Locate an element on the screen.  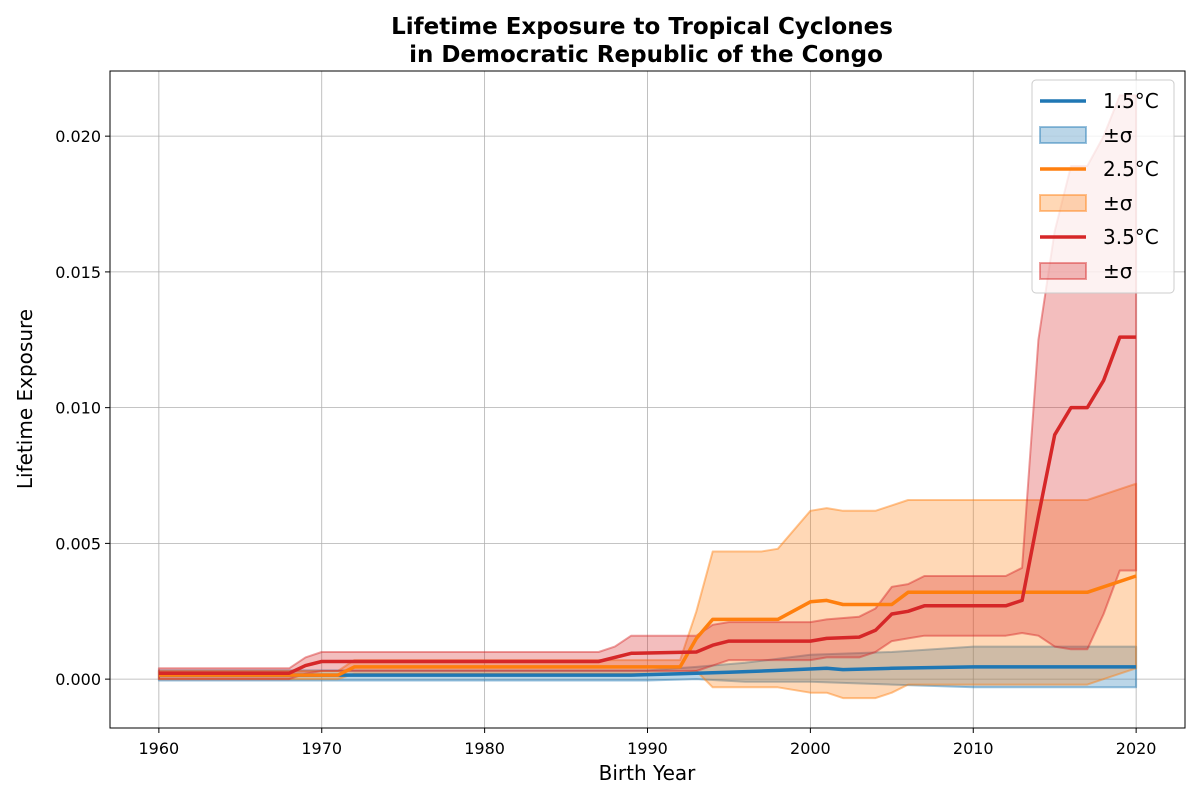
legend-frame is located at coordinates (1103, 186).